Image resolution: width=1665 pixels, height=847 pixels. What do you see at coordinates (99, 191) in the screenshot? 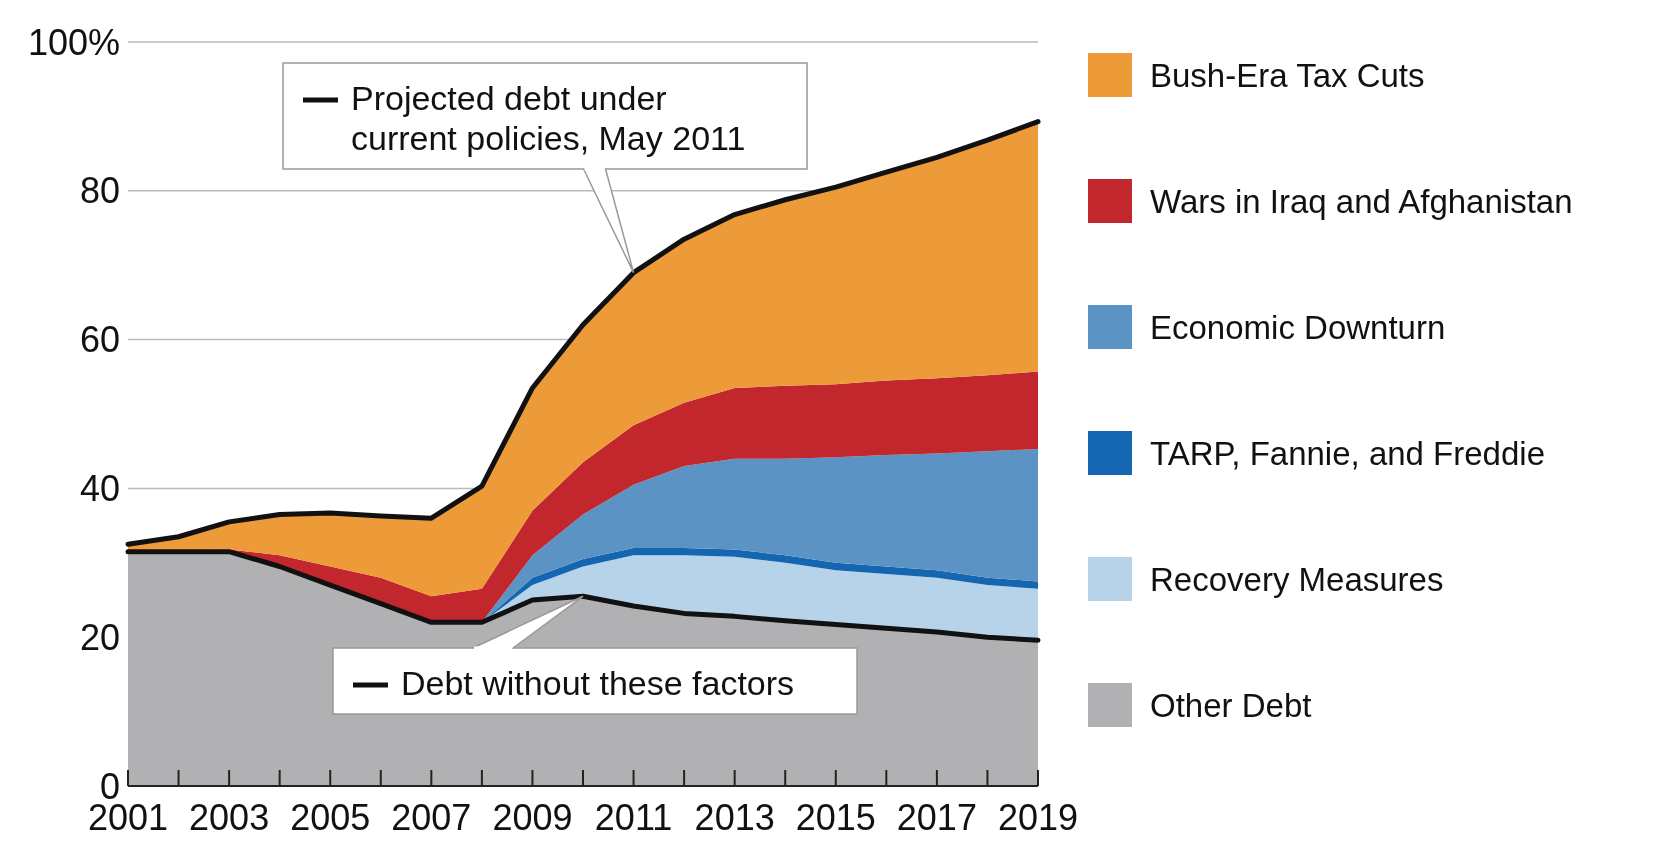
I see `y-tick-label: 80` at bounding box center [99, 191].